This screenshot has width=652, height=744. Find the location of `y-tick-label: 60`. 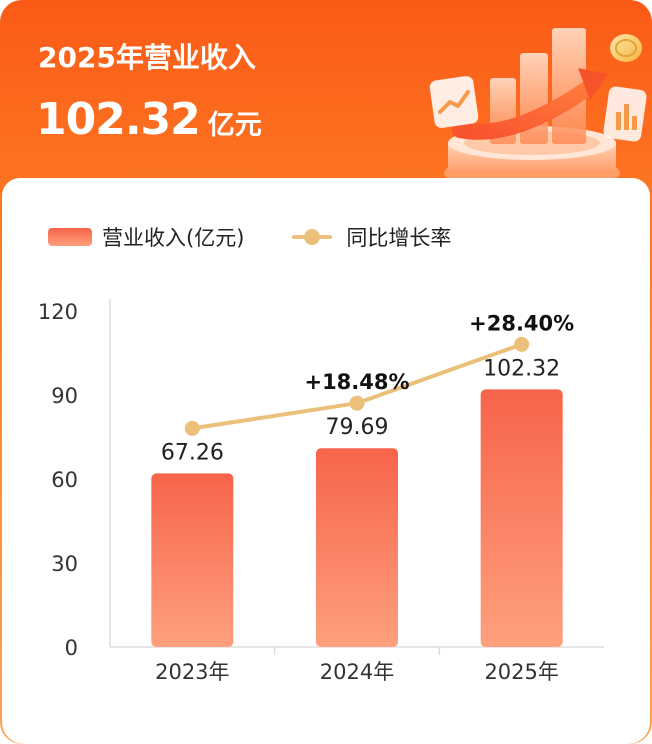

y-tick-label: 60 is located at coordinates (64, 480).